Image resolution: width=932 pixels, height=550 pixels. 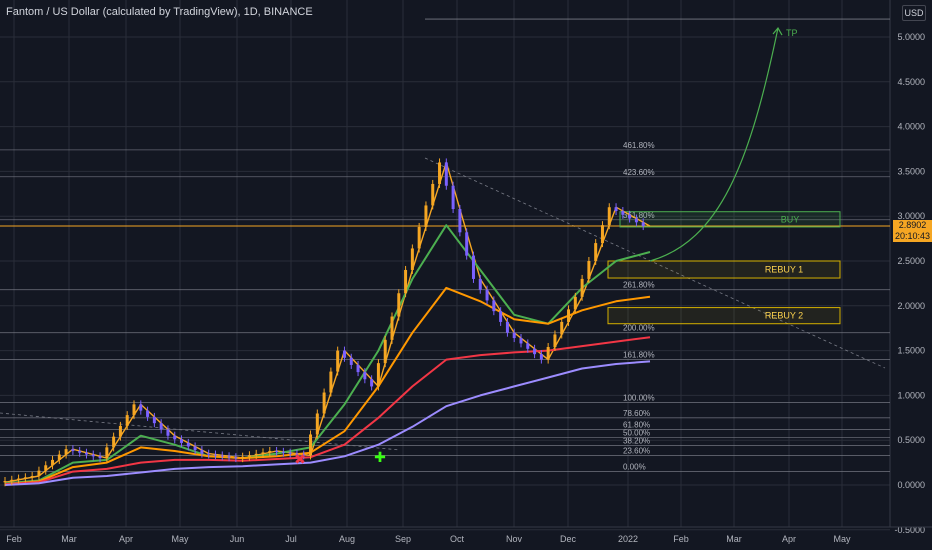 I want to click on y-tick-label: 1.0000, so click(x=911, y=395).